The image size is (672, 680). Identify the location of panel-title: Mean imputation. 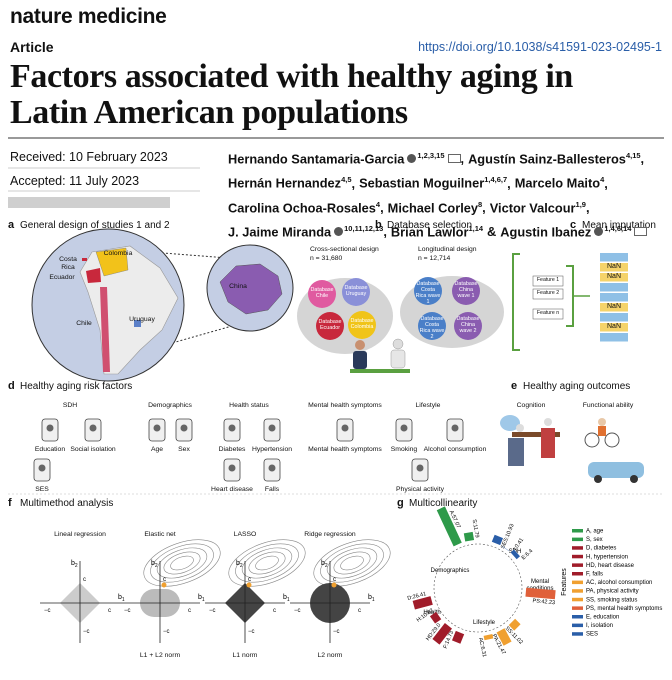
(619, 225).